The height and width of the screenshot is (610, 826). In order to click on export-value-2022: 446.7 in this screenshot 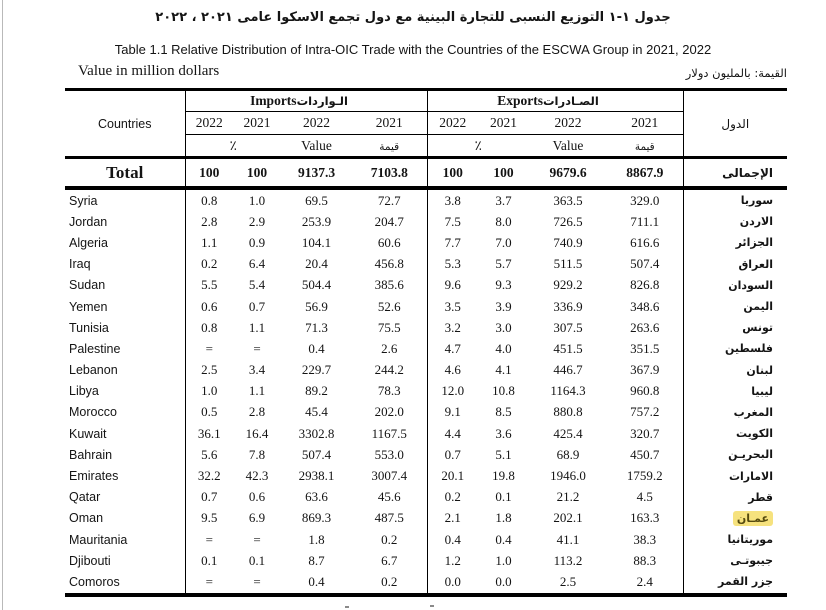, I will do `click(568, 370)`.